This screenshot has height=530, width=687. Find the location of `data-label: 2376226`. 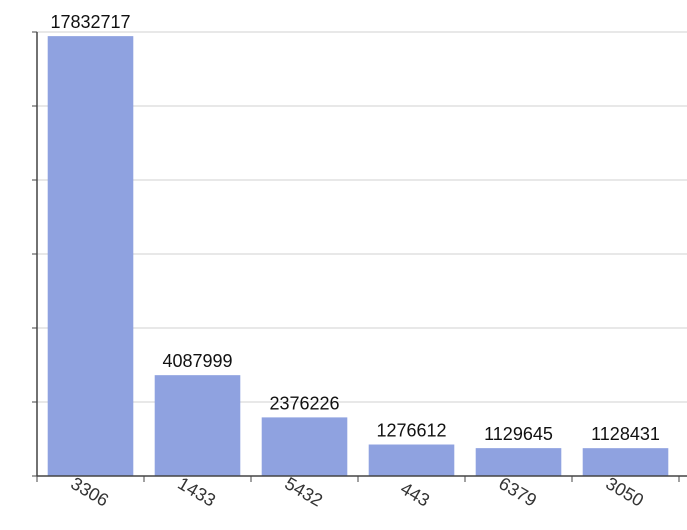

data-label: 2376226 is located at coordinates (304, 403).